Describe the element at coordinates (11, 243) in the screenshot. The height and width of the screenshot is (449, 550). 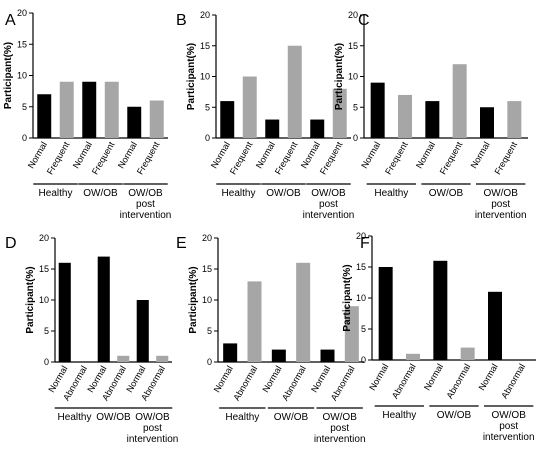
I see `panel-letter: D` at that location.